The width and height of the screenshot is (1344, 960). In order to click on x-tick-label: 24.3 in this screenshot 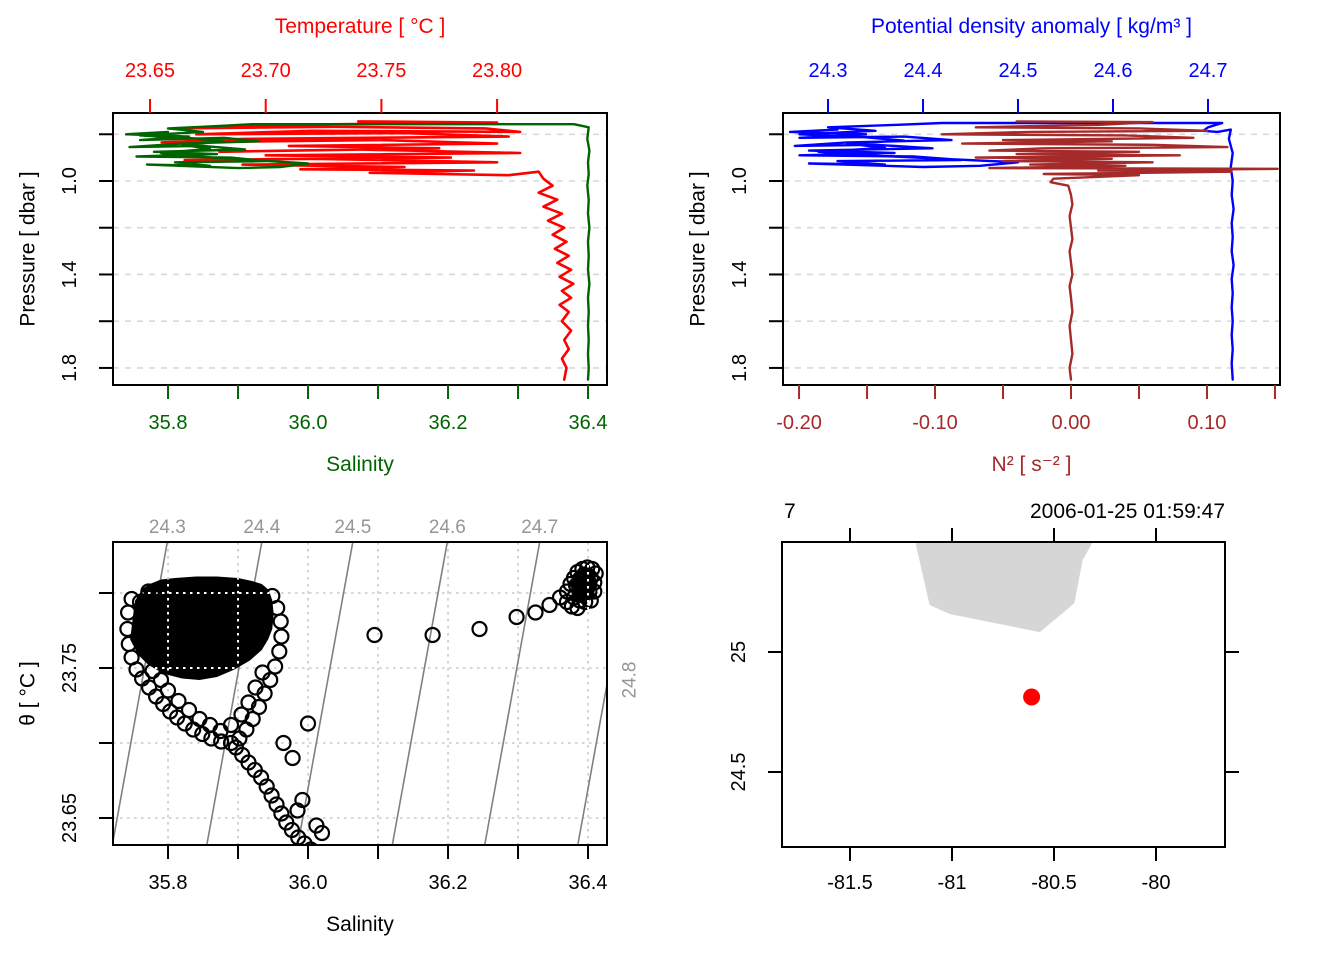, I will do `click(828, 71)`.